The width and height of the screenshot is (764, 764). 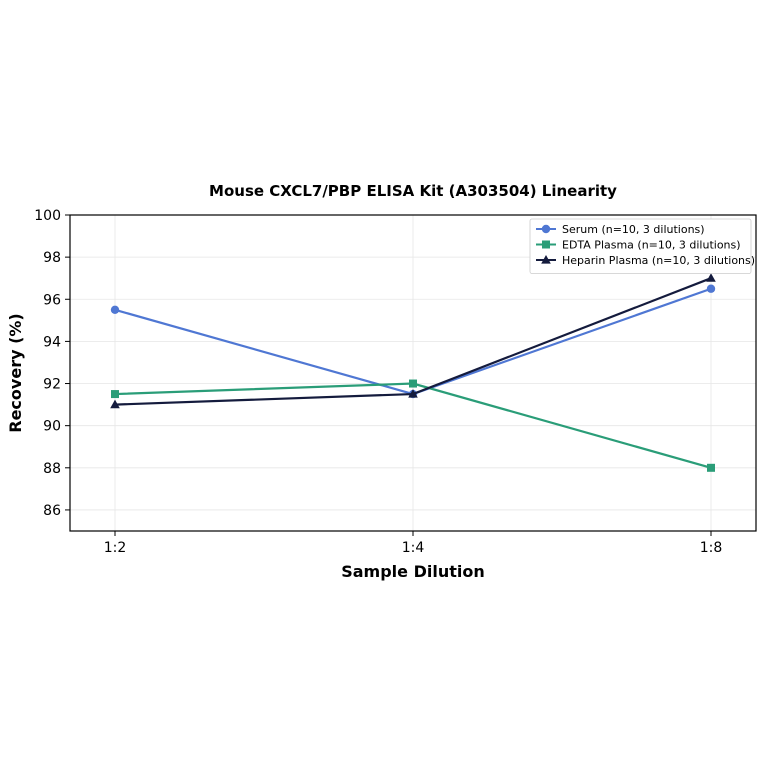 What do you see at coordinates (413, 571) in the screenshot?
I see `x-axis-label: Sample Dilution` at bounding box center [413, 571].